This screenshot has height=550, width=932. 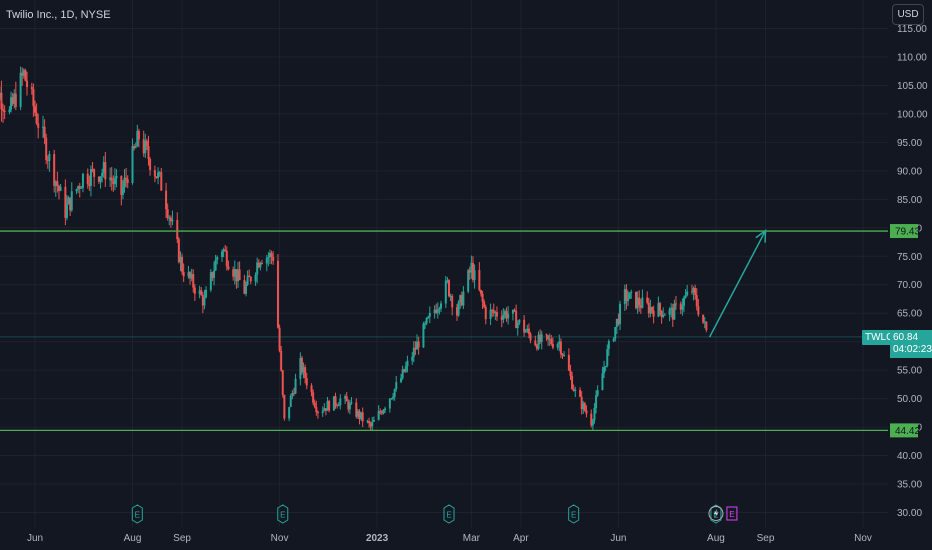 What do you see at coordinates (573, 515) in the screenshot?
I see `earnings-icon-letter: E` at bounding box center [573, 515].